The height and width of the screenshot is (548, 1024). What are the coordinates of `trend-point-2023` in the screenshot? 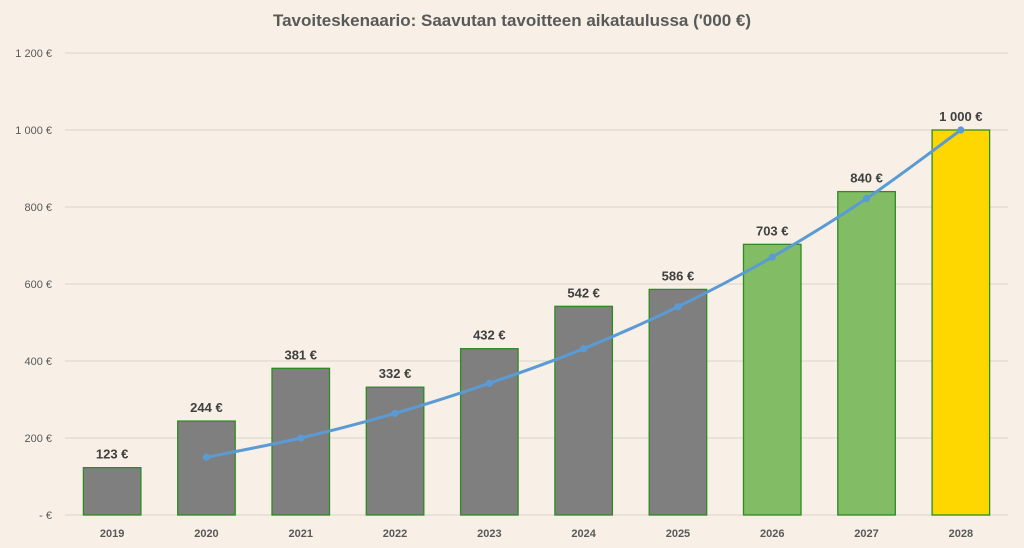 It's located at (489, 383).